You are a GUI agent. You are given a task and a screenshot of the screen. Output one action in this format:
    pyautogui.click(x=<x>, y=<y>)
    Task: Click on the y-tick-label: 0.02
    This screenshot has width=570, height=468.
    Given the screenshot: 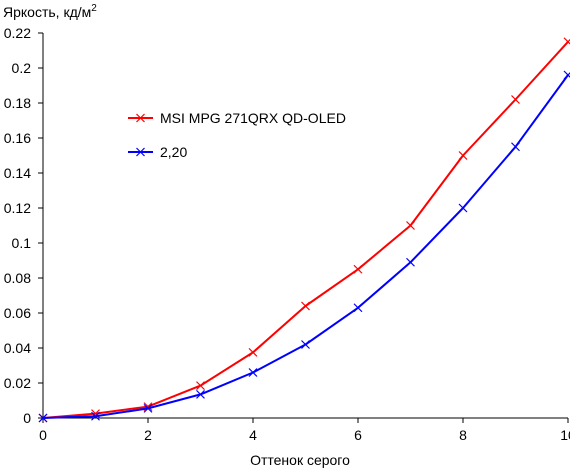 What is the action you would take?
    pyautogui.click(x=17, y=383)
    